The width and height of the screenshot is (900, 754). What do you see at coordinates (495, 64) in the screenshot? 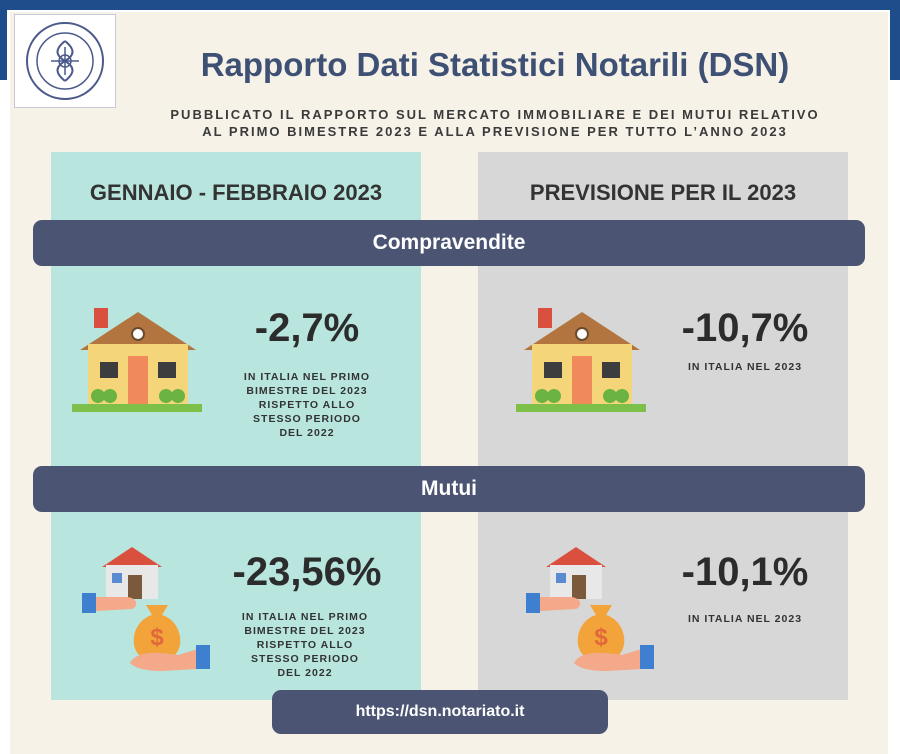
I see `page-title: Rapporto Dati Statistici Notarili (DSN)` at bounding box center [495, 64].